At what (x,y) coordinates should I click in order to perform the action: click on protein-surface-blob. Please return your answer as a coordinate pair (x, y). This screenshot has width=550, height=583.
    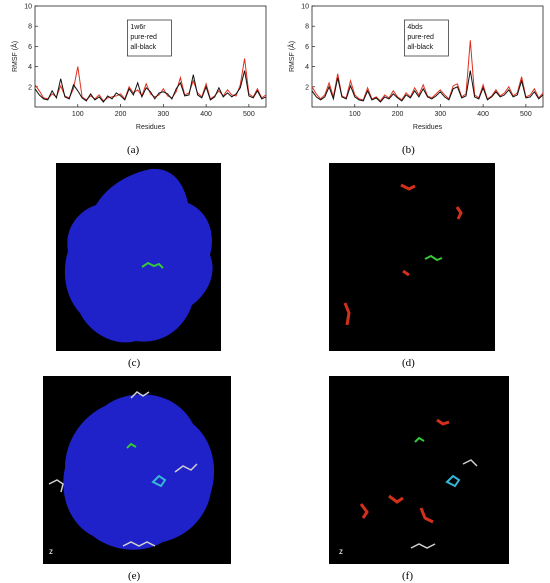
    Looking at the image, I should click on (138, 255).